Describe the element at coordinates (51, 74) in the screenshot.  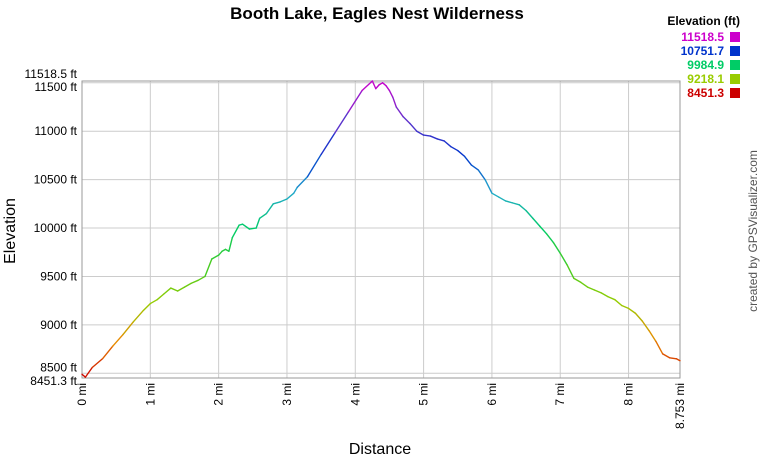
I see `y-tick-label: 11518.5 ft` at that location.